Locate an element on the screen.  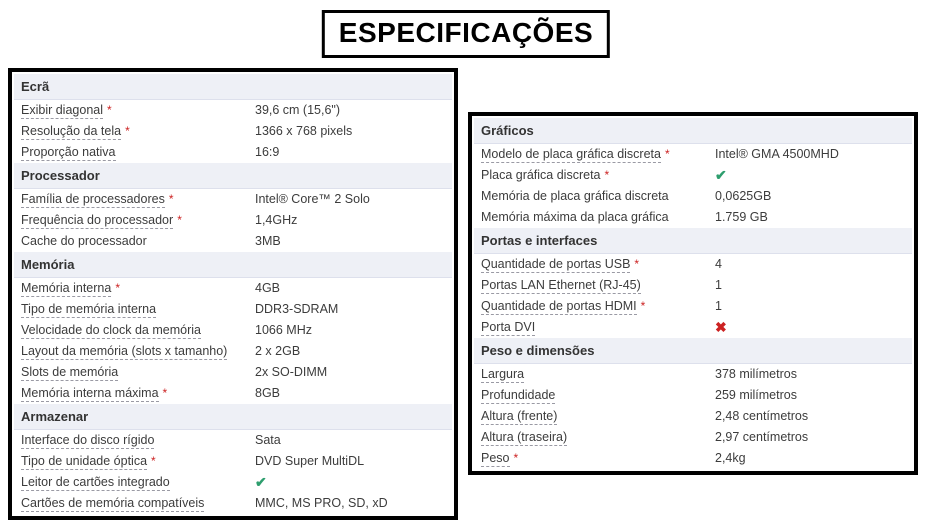
spec-value: 4 is located at coordinates (718, 264).